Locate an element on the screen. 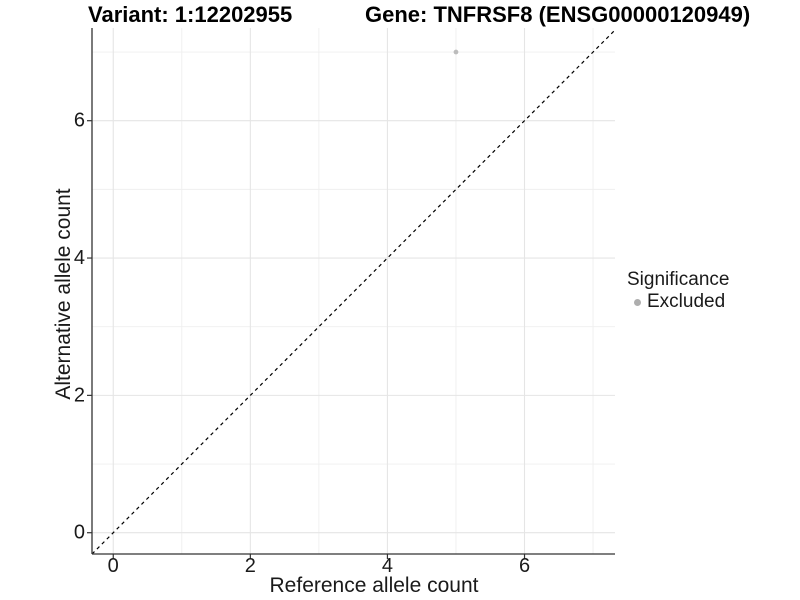 This screenshot has height=600, width=800. x-tick-label: 6 is located at coordinates (524, 566).